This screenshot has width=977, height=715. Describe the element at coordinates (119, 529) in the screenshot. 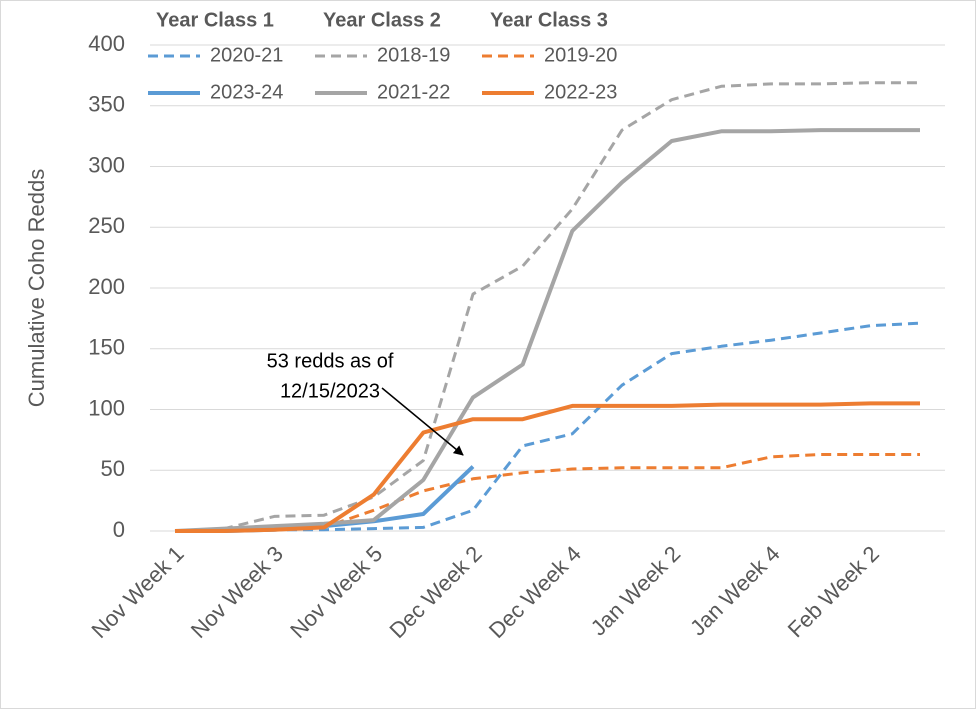

I see `y-tick-label: 0` at that location.